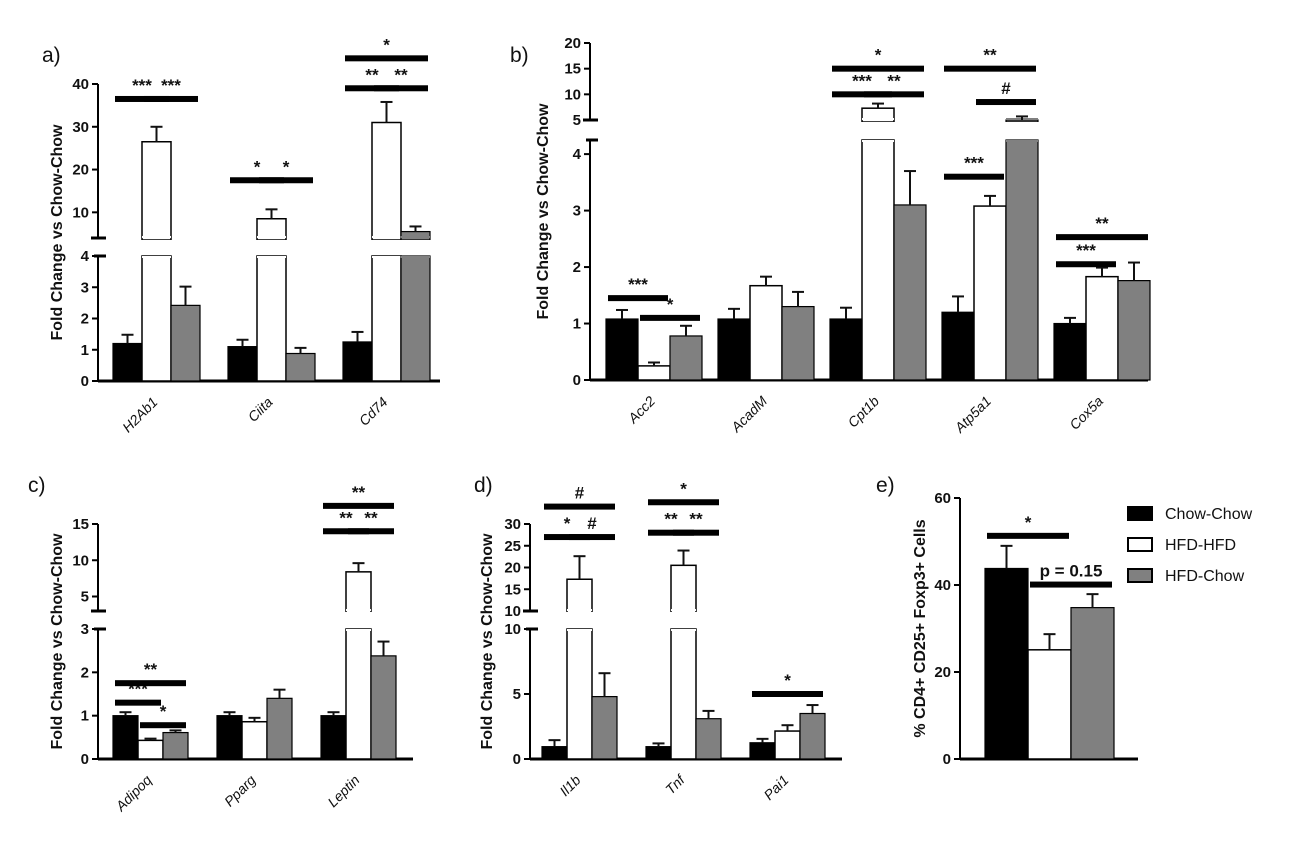 The image size is (1290, 845). Describe the element at coordinates (512, 611) in the screenshot. I see `y-tick-label: 10` at that location.